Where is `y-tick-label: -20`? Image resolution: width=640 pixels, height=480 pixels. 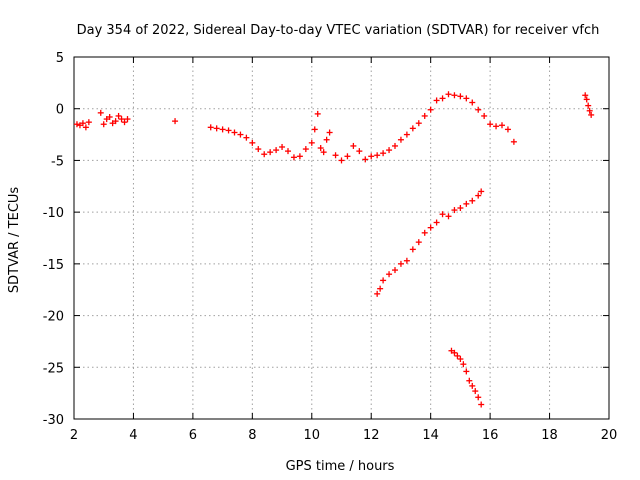 y-tick-label: -20 is located at coordinates (53, 317).